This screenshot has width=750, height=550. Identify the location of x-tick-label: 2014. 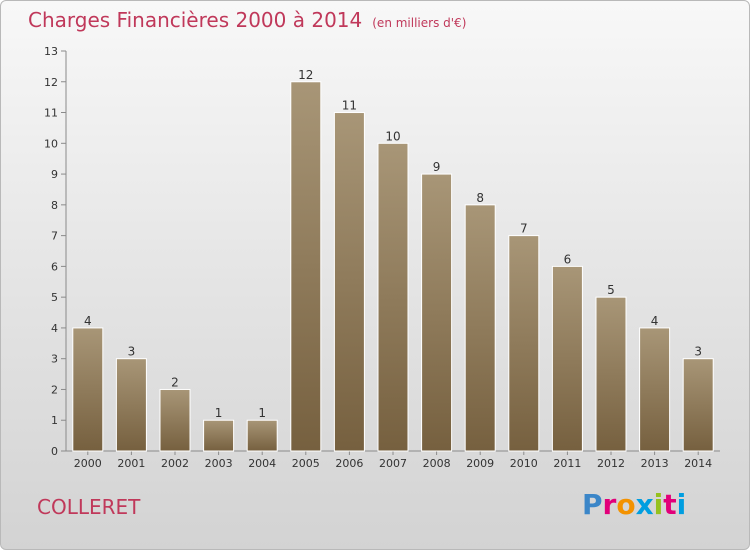
(698, 463).